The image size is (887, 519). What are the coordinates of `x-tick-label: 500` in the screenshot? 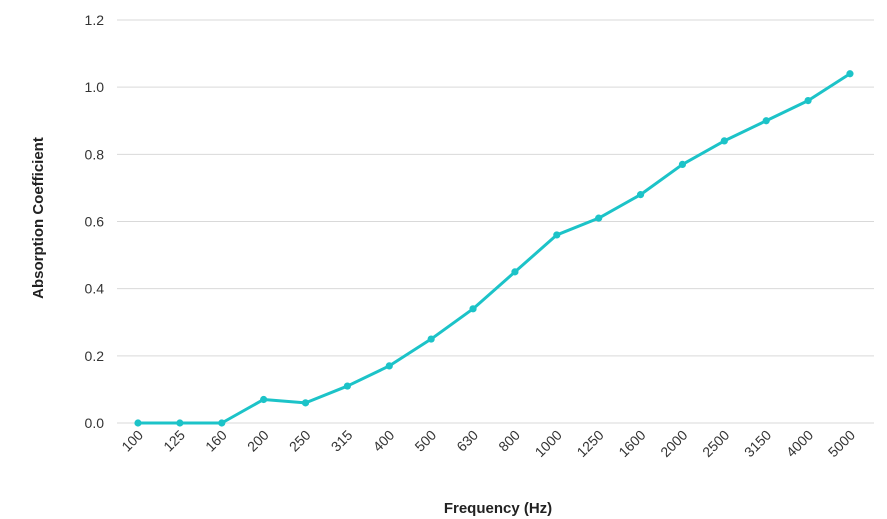 It's located at (425, 441).